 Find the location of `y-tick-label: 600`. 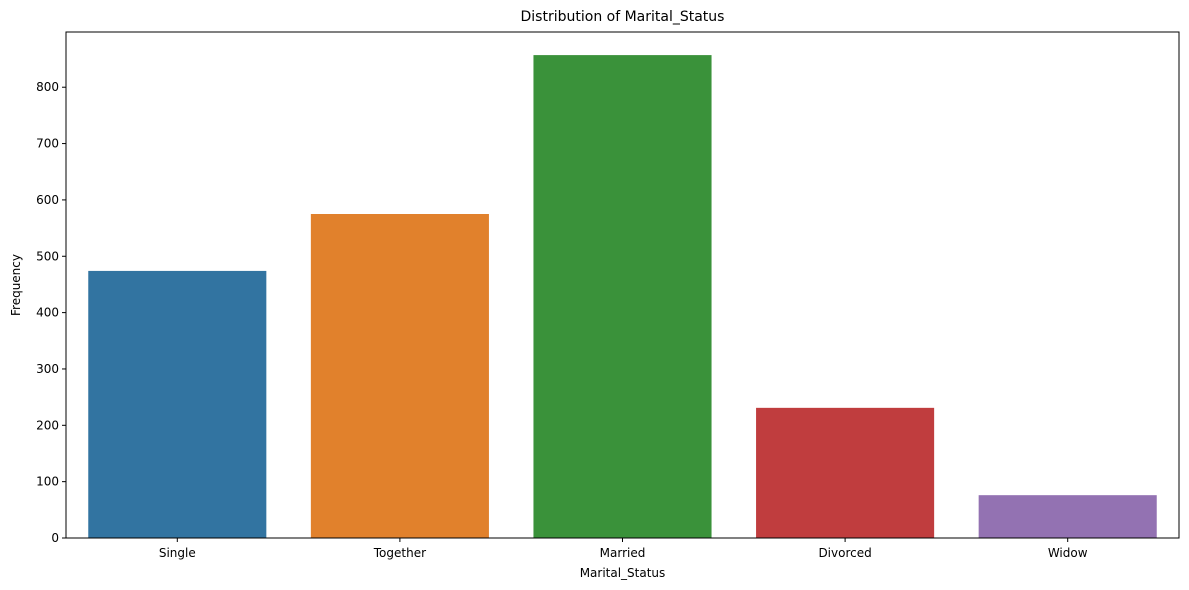

y-tick-label: 600 is located at coordinates (47, 200).